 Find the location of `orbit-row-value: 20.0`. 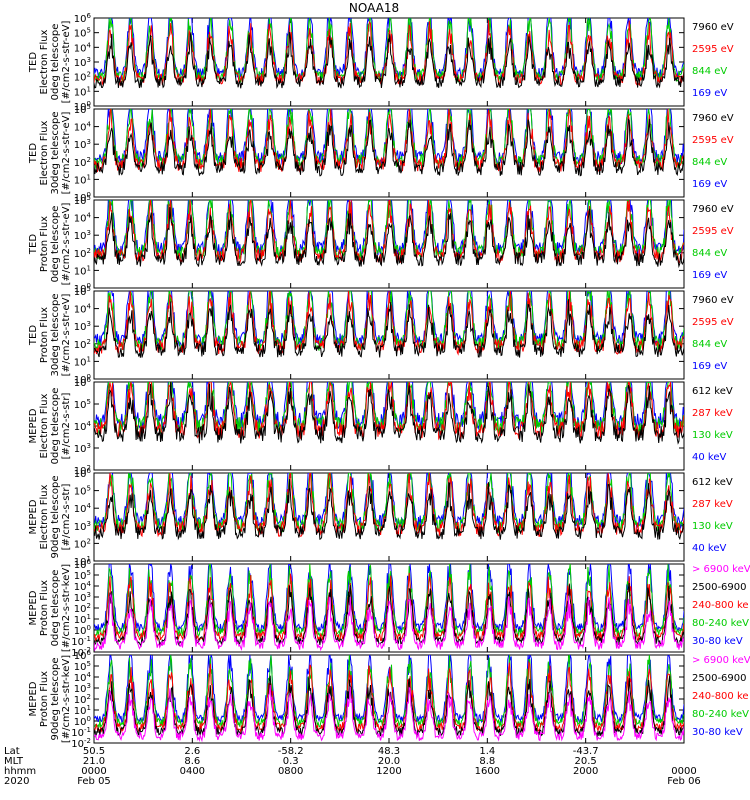

orbit-row-value: 20.0 is located at coordinates (389, 761).